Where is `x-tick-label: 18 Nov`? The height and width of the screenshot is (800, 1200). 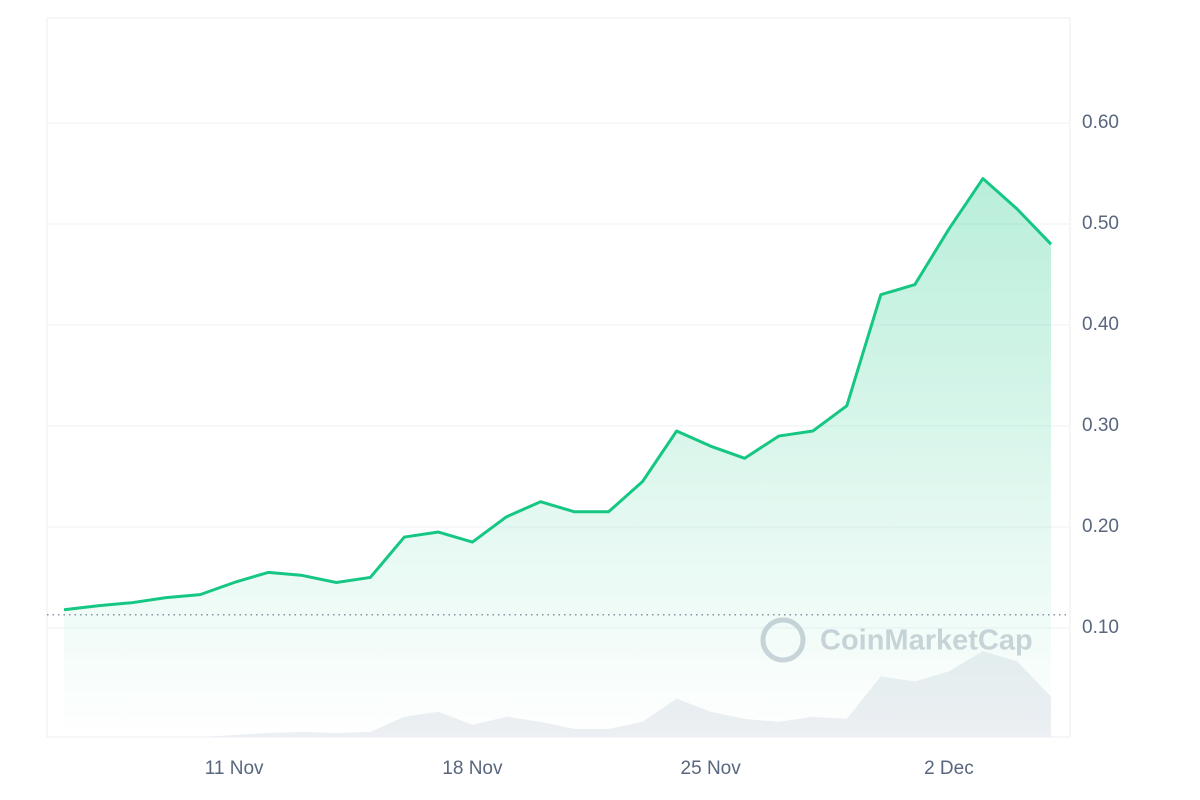
x-tick-label: 18 Nov is located at coordinates (472, 768).